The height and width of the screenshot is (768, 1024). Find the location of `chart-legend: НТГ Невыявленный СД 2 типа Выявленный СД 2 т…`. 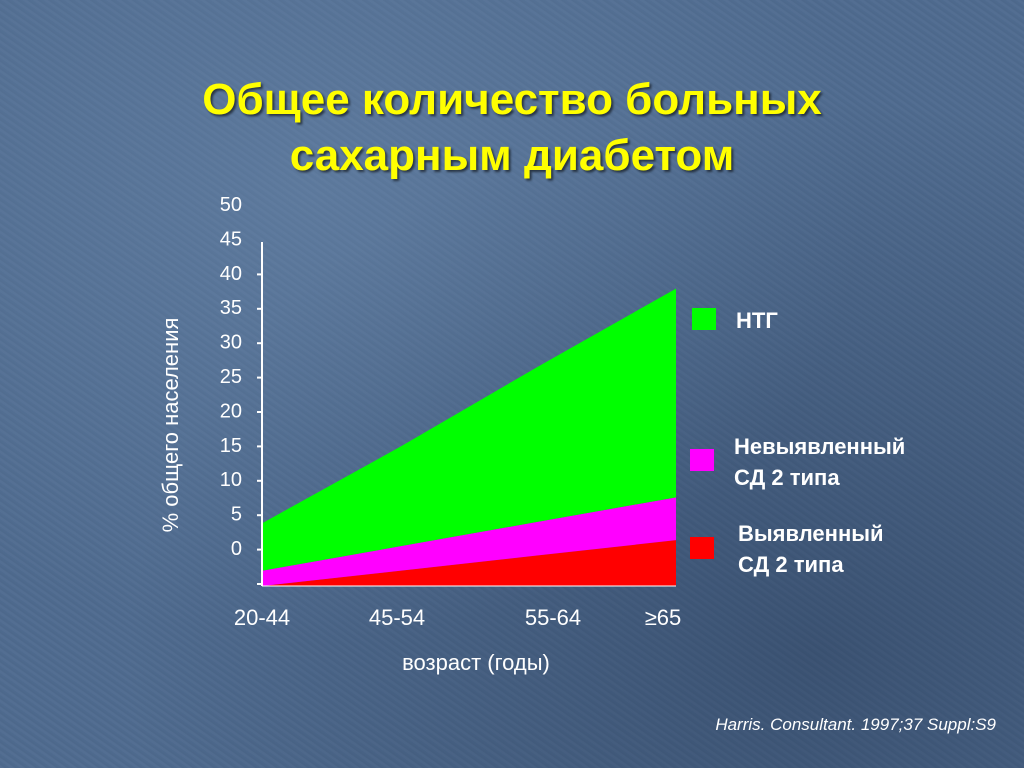

chart-legend: НТГ Невыявленный СД 2 типа Выявленный СД 2 т… is located at coordinates (797, 442).